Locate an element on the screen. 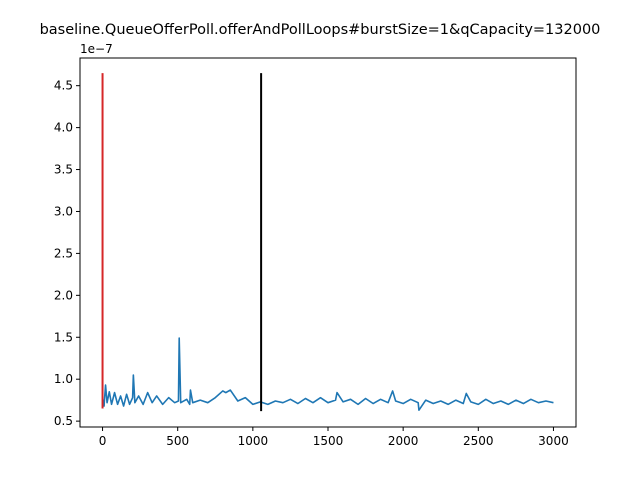  x-tick-label: 0 is located at coordinates (103, 441).